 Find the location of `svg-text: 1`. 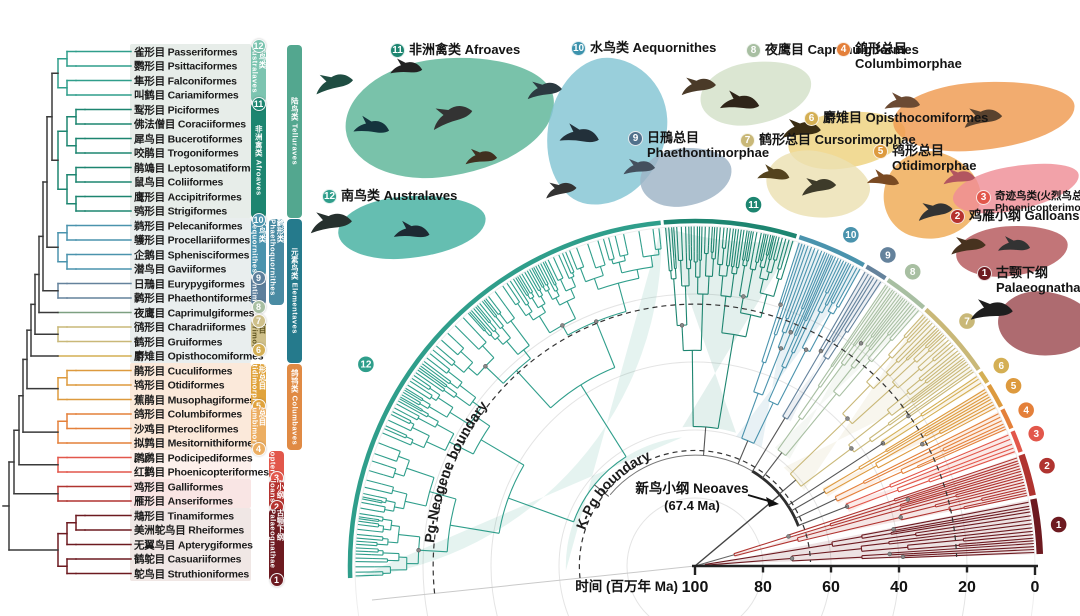

svg-text: 1 is located at coordinates (1059, 525).